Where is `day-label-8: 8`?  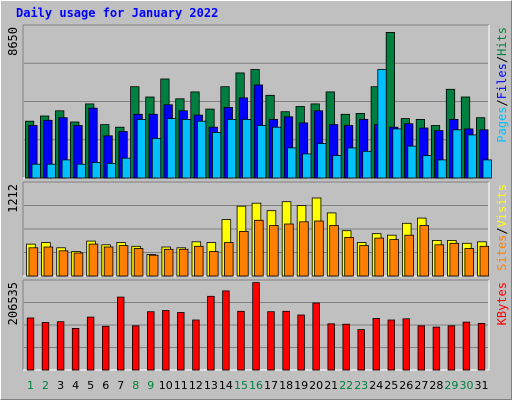 day-label-8: 8 is located at coordinates (135, 385).